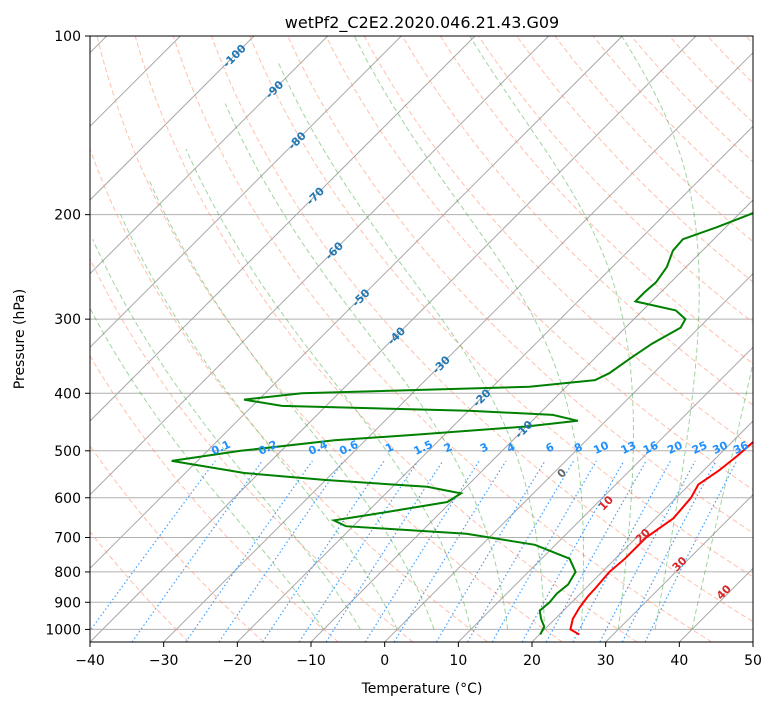 The height and width of the screenshot is (708, 775). I want to click on y-axis: 100 200 300 400 500 600 700 800 900 1000, so click(67, 333).